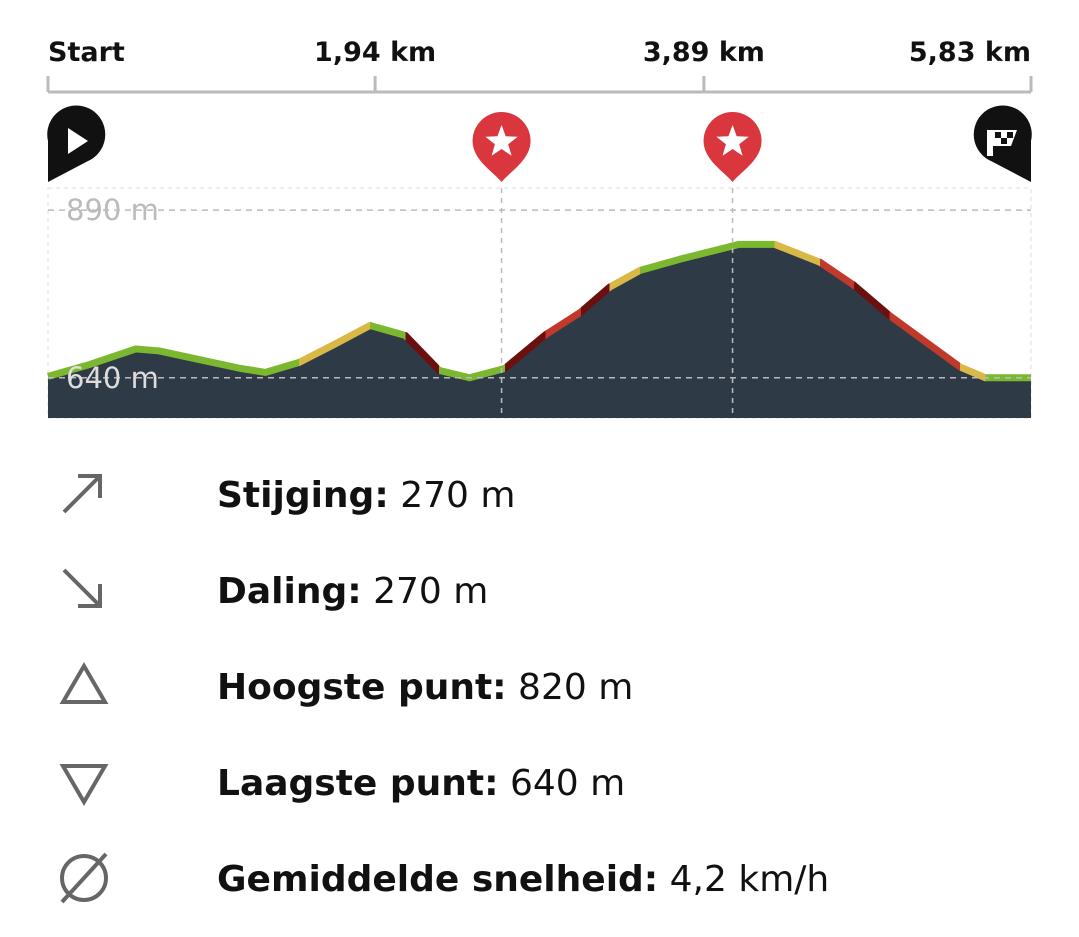 Image resolution: width=1079 pixels, height=937 pixels. Describe the element at coordinates (112, 378) in the screenshot. I see `y-tick-label: 640 m` at that location.